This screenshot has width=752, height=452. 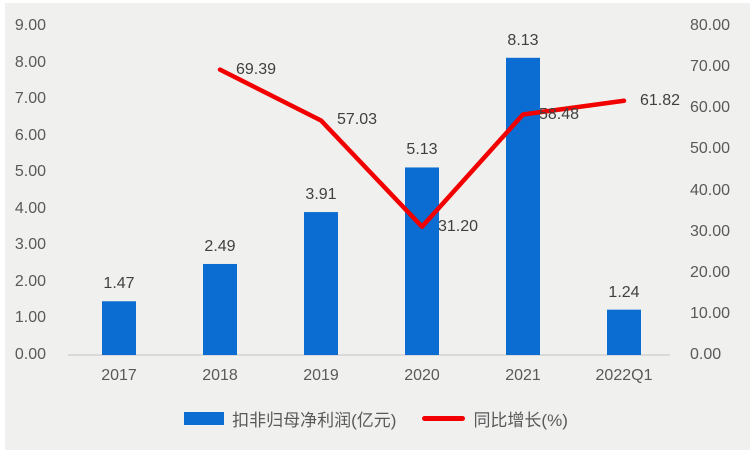 What do you see at coordinates (710, 231) in the screenshot?
I see `y-right-tick-30.00: 30.00` at bounding box center [710, 231].